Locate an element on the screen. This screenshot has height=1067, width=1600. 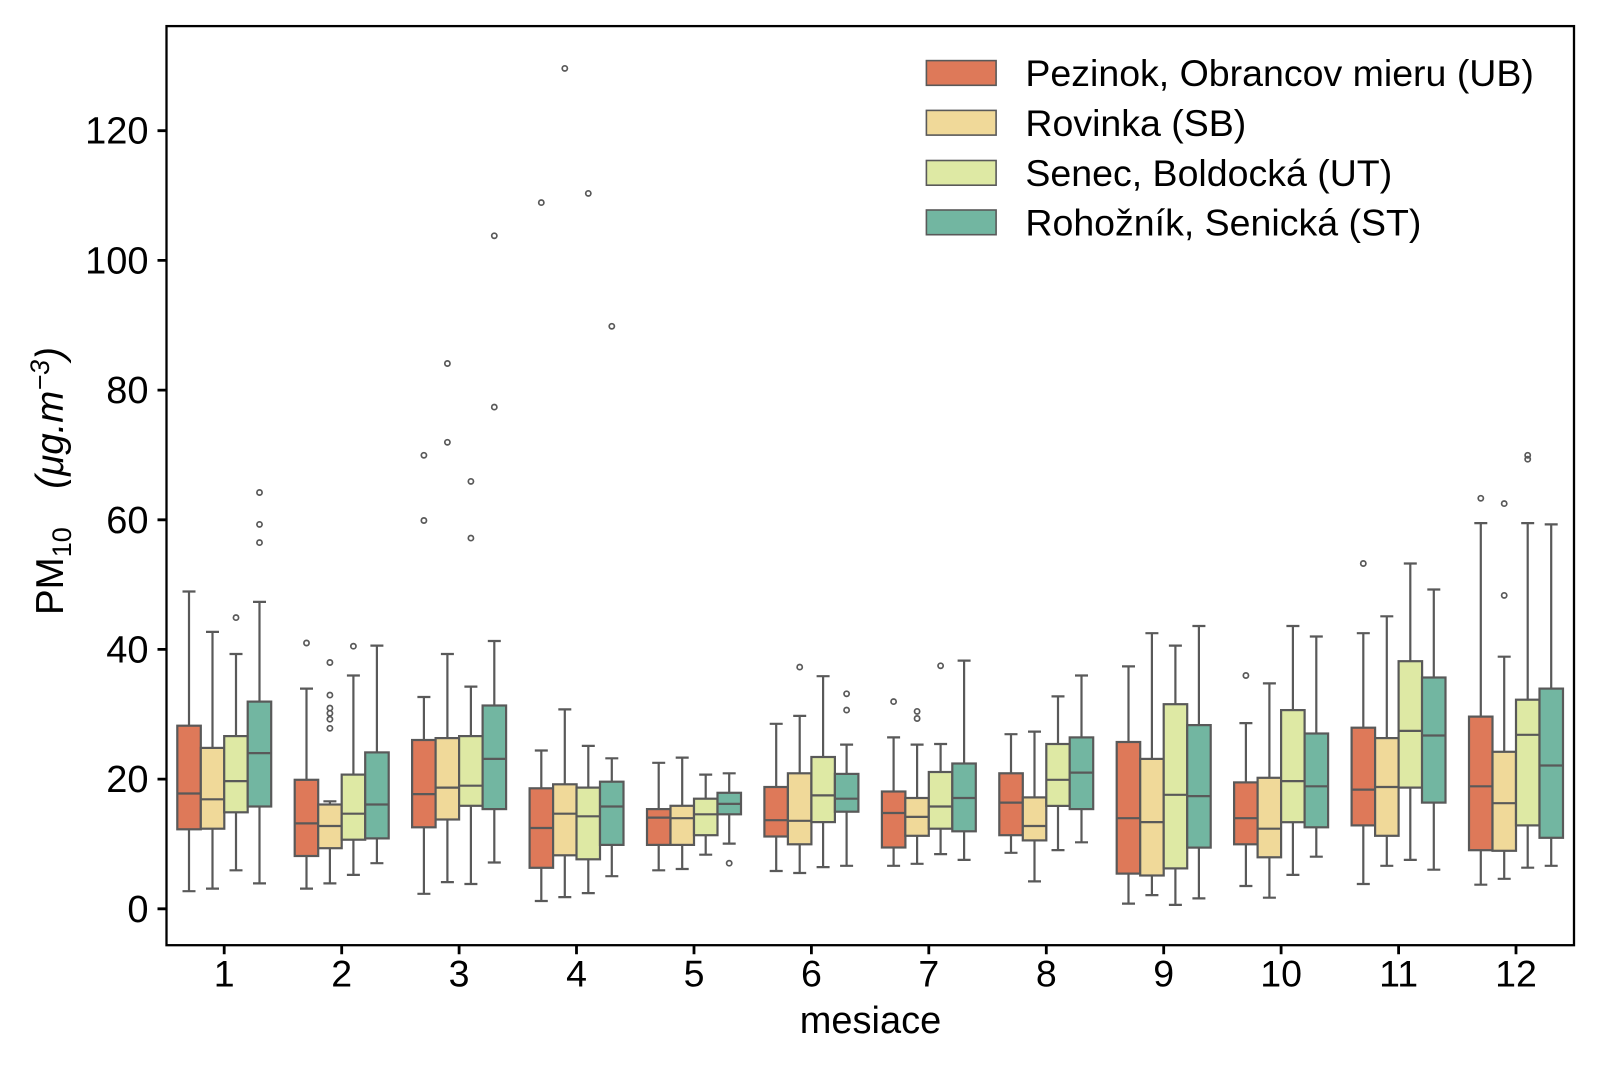
svg-text: 20 is located at coordinates (127, 780).